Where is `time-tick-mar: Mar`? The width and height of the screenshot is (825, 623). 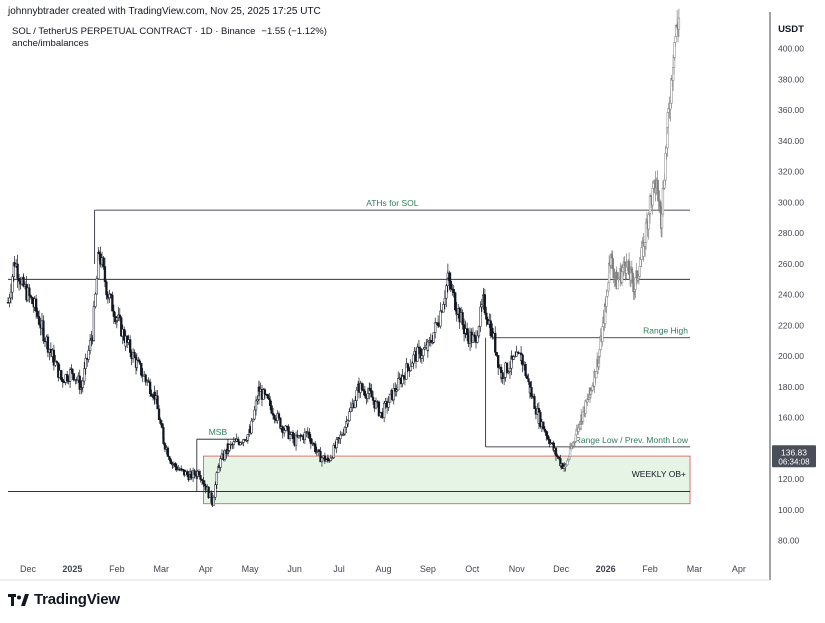 time-tick-mar: Mar is located at coordinates (695, 569).